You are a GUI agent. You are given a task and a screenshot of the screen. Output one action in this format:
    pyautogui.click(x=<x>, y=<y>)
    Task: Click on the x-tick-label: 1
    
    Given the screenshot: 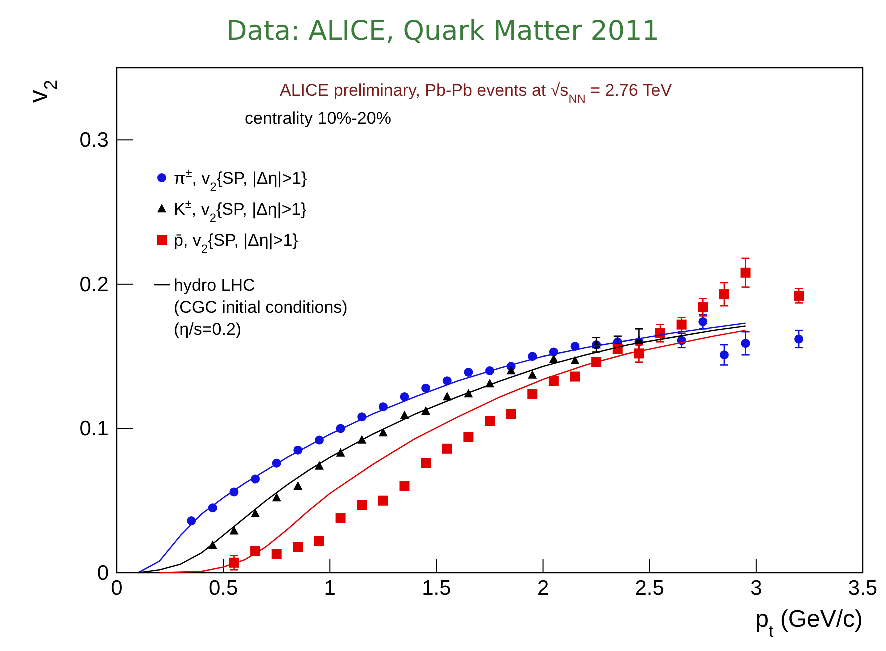 What is the action you would take?
    pyautogui.click(x=330, y=588)
    